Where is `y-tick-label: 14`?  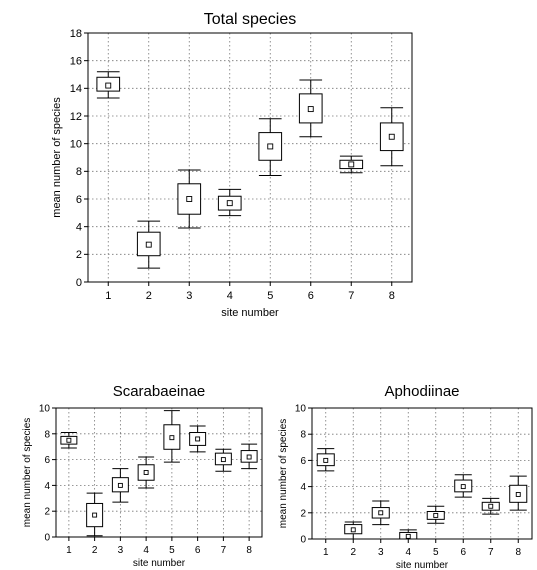
y-tick-label: 14 is located at coordinates (76, 89).